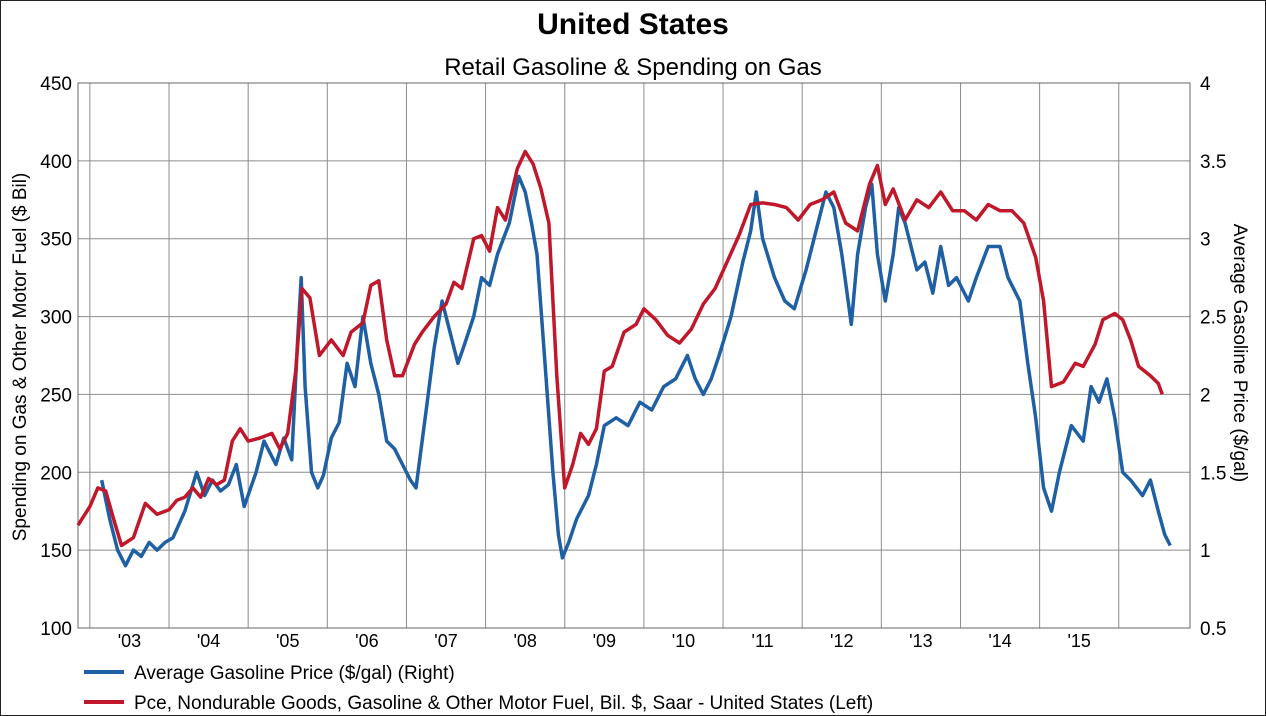  What do you see at coordinates (920, 641) in the screenshot?
I see `x-tick-label: '13` at bounding box center [920, 641].